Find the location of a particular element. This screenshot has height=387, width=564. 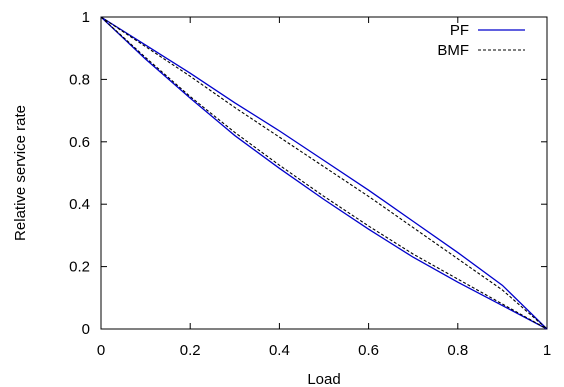

y-tick-label: 0.8 is located at coordinates (79, 79).